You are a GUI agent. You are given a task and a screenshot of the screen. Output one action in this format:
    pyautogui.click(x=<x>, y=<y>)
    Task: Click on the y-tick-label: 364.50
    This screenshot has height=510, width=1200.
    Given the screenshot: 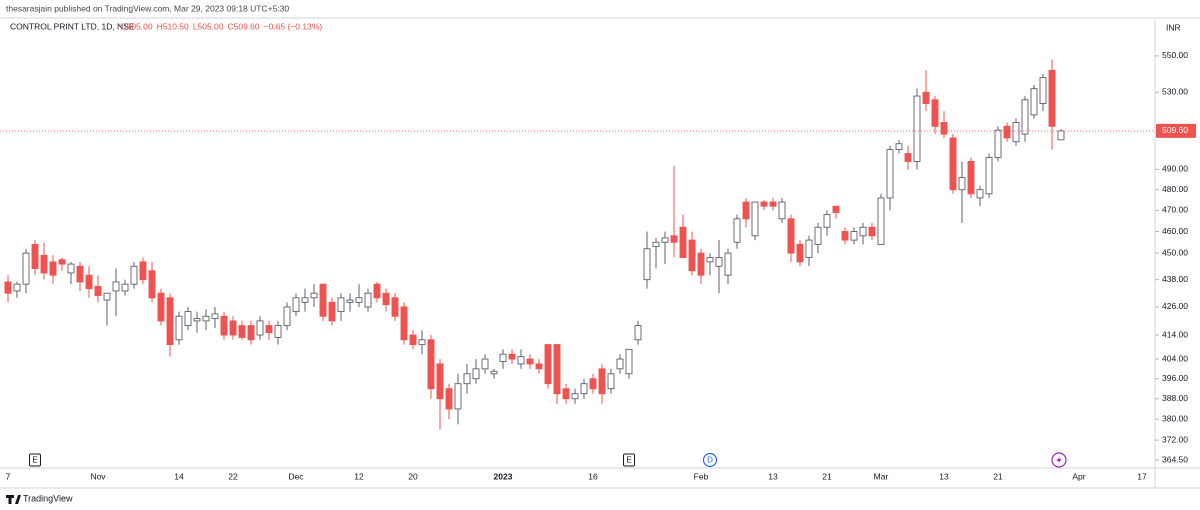 What is the action you would take?
    pyautogui.click(x=1175, y=459)
    